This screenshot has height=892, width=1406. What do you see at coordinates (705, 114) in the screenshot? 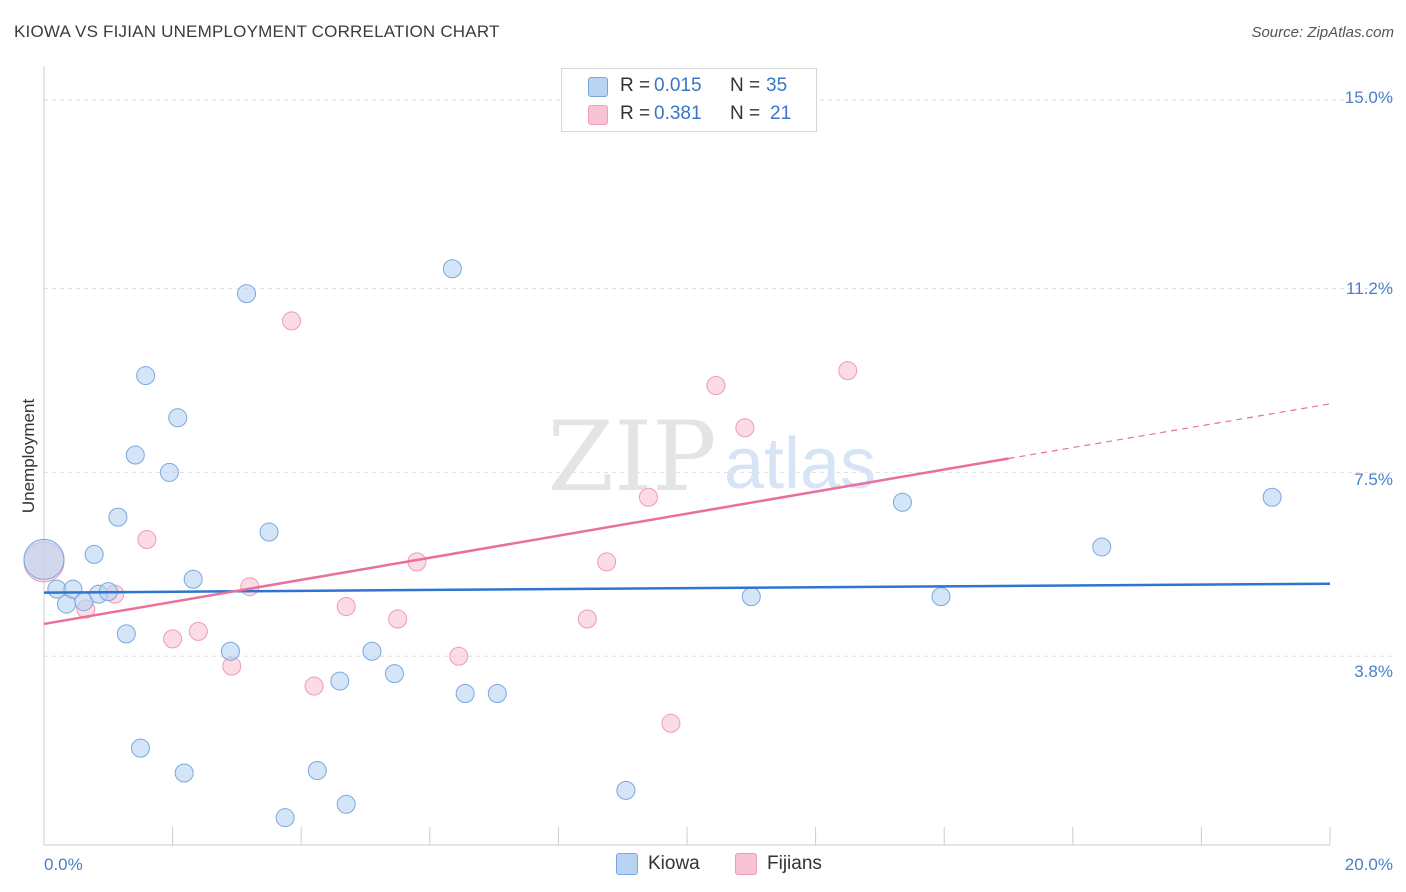
I see `legend-row-fijians: R = 0.381 N = 21` at bounding box center [705, 114].